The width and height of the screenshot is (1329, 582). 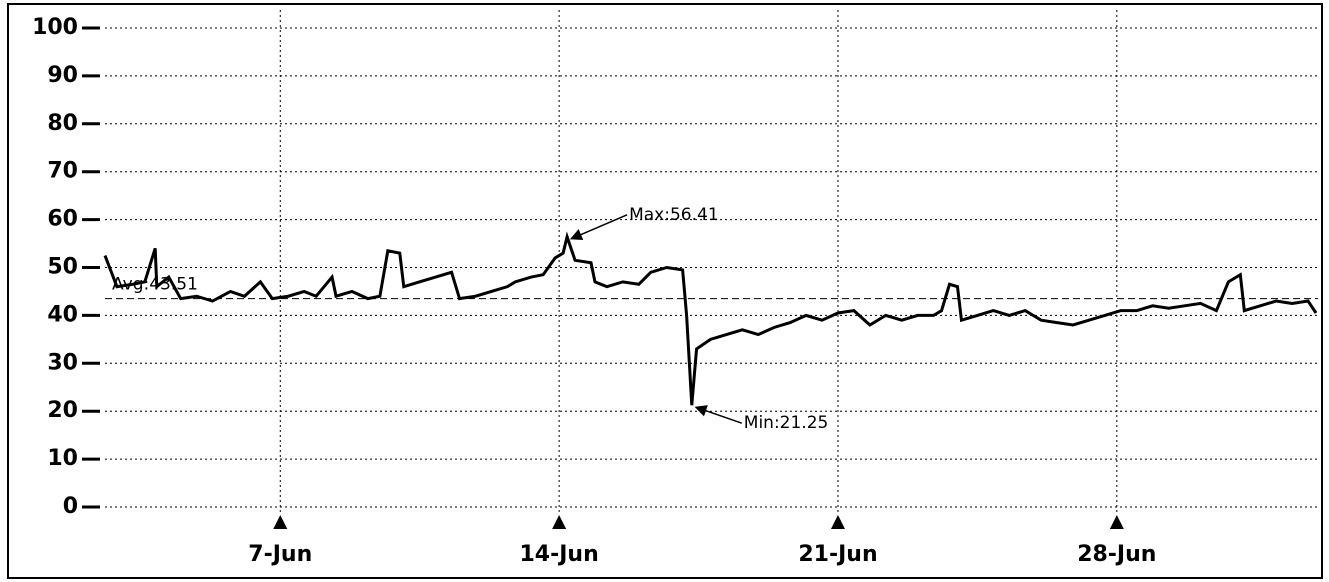 What do you see at coordinates (62, 458) in the screenshot?
I see `y-tick-label: 10` at bounding box center [62, 458].